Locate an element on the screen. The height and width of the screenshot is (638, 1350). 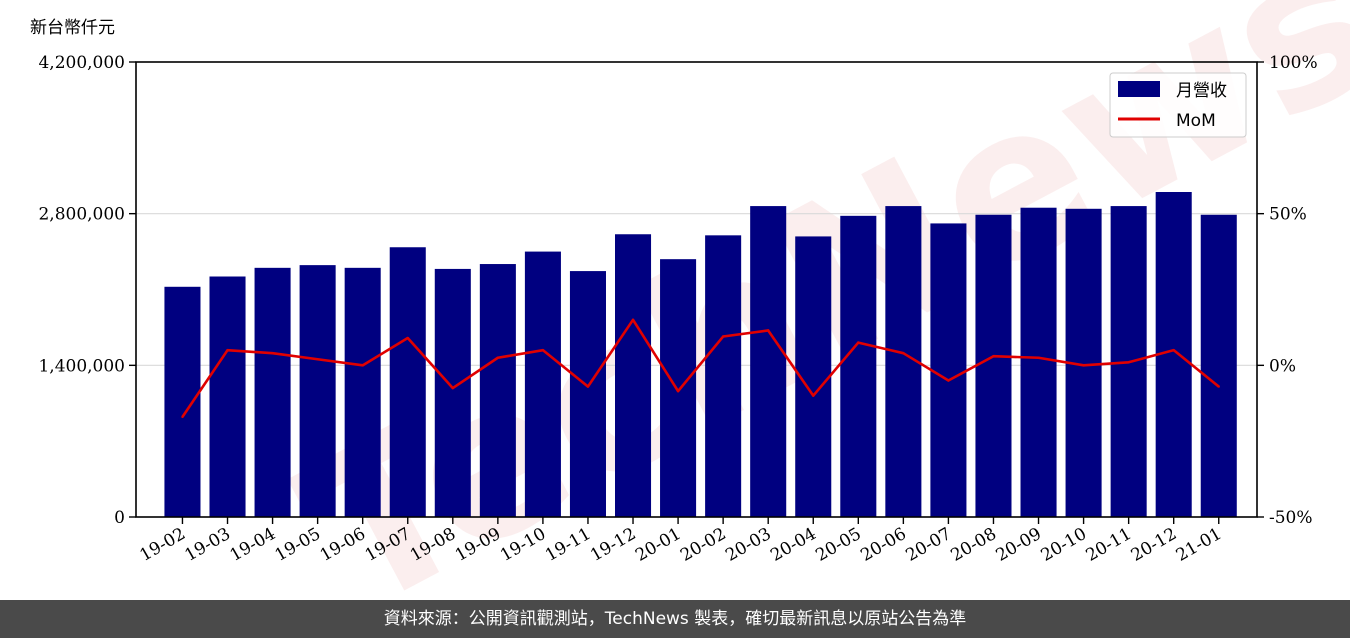
x-tick-label-19-03: 19-03 is located at coordinates (208, 545).